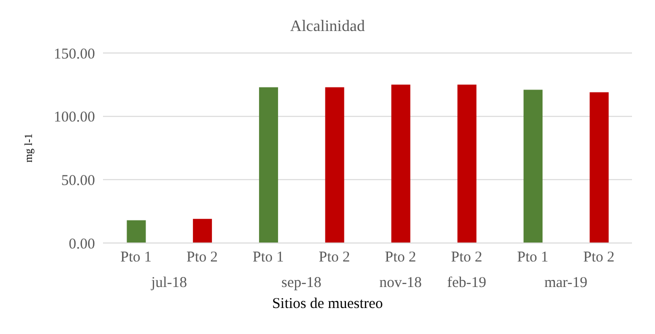 The height and width of the screenshot is (334, 655). Describe the element at coordinates (28, 148) in the screenshot. I see `y-axis-title: mg l-1` at that location.